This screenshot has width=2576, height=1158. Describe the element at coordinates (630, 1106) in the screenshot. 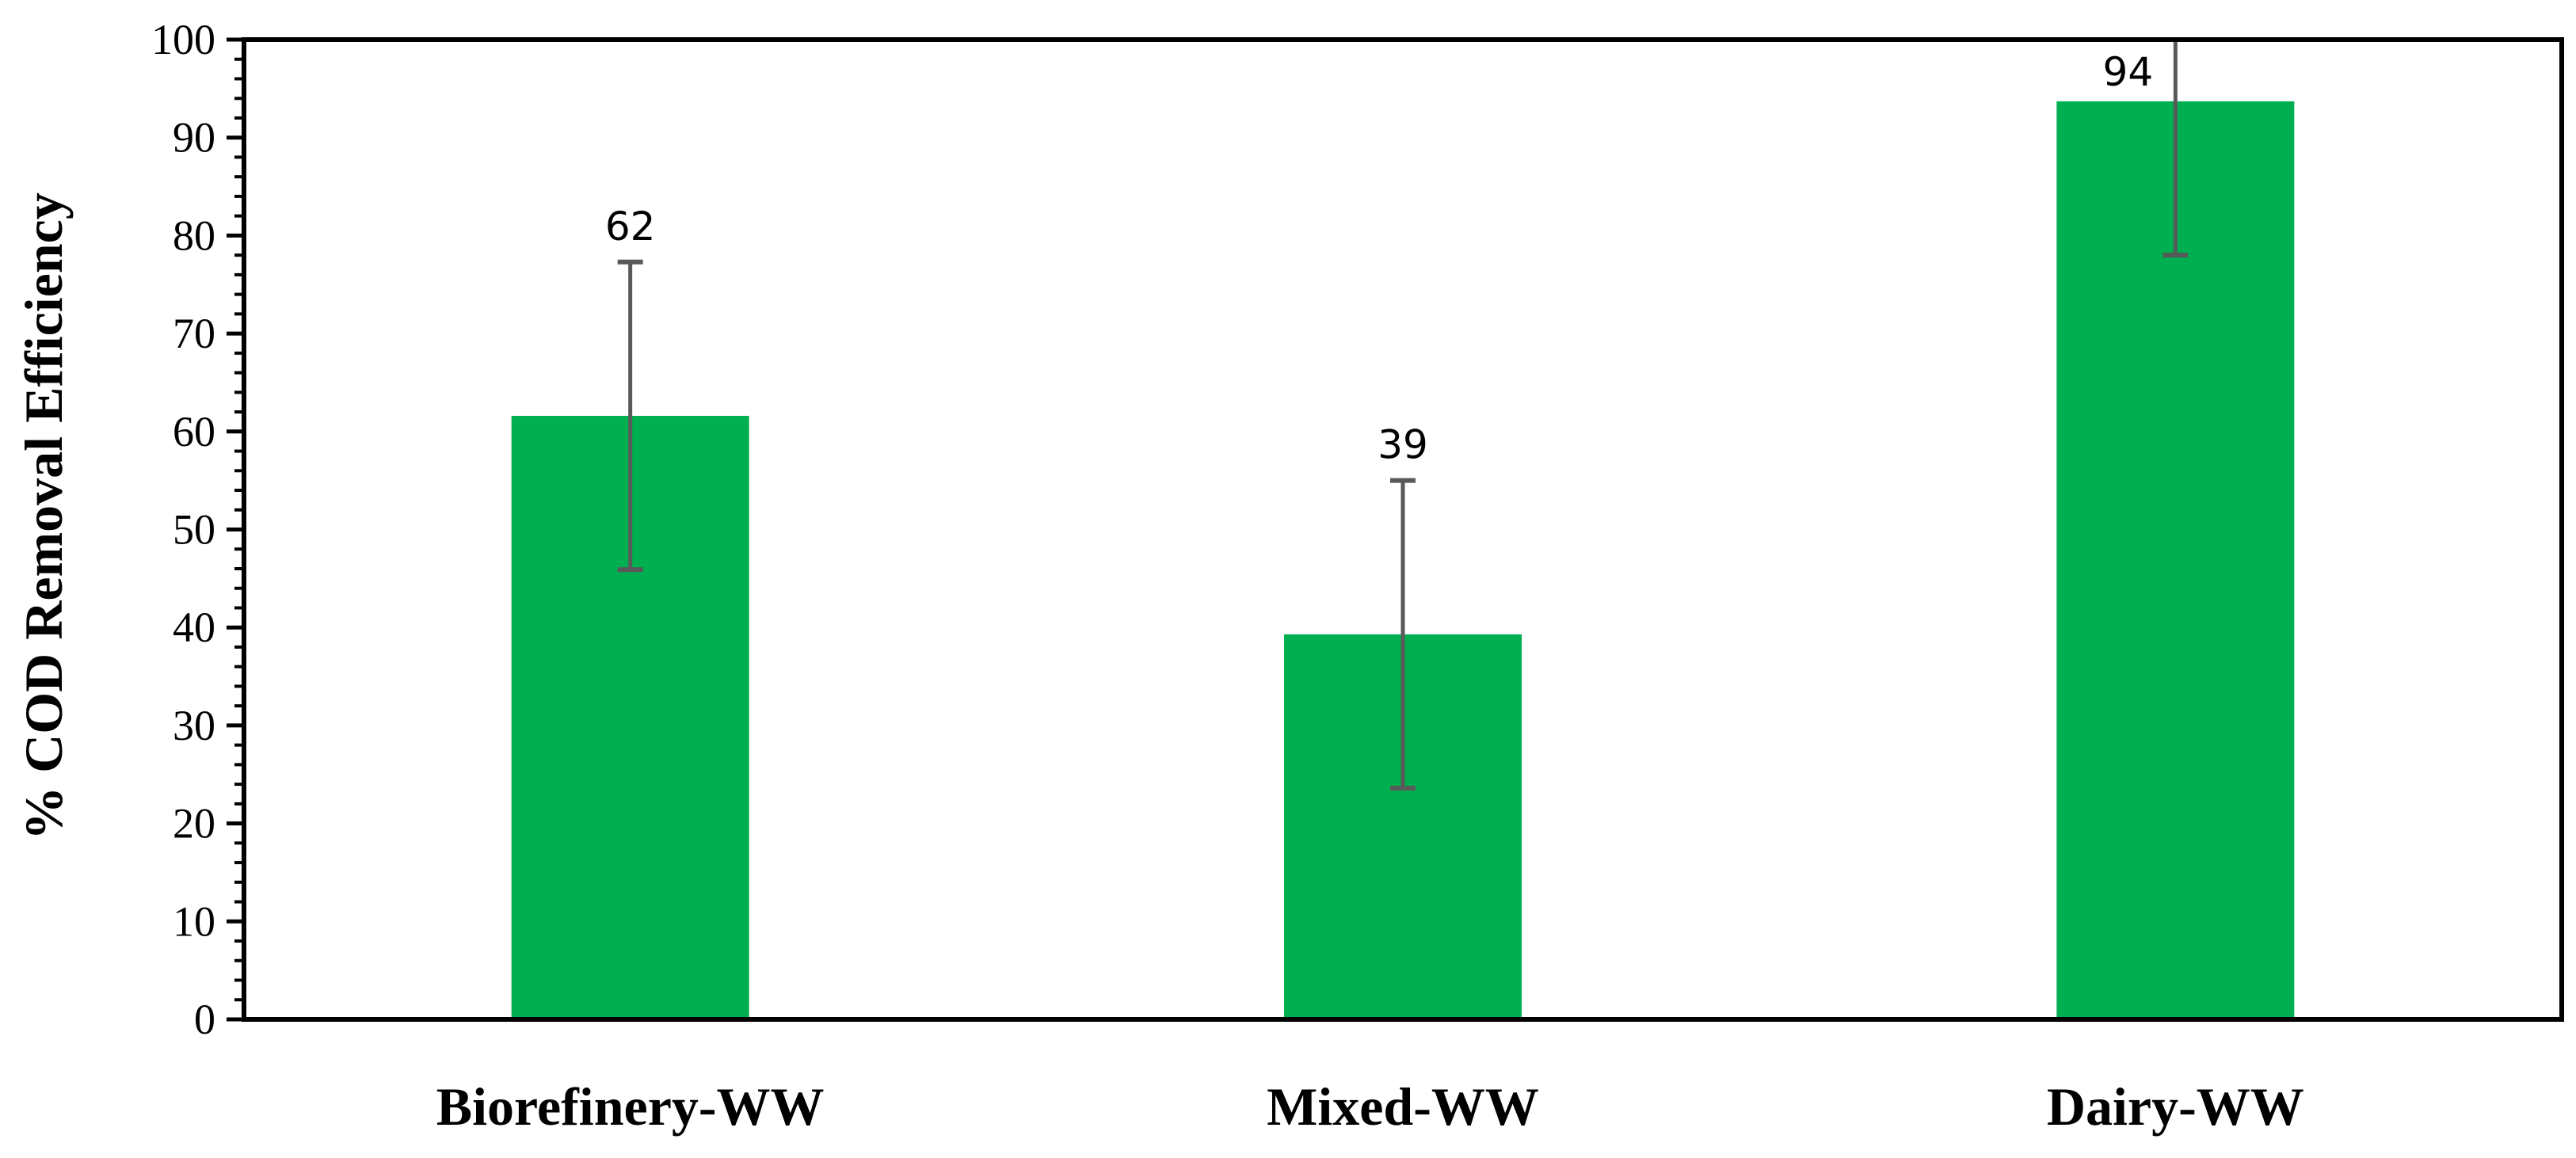

I see `x-category-label: Biorefinery-WW` at that location.